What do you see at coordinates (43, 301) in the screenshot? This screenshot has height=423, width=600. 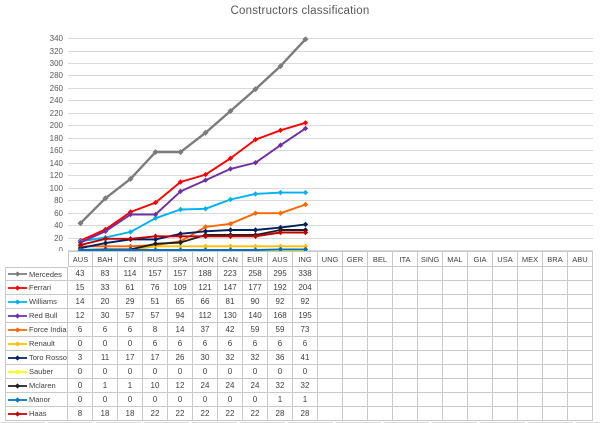 I see `team-name-label: Williams` at bounding box center [43, 301].